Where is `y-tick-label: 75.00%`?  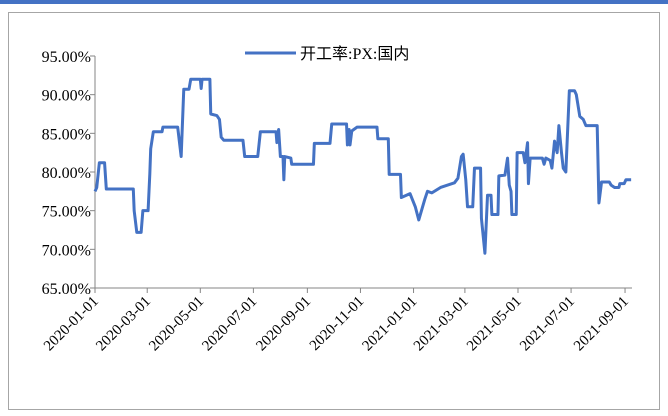
y-tick-label: 75.00% is located at coordinates (66, 212).